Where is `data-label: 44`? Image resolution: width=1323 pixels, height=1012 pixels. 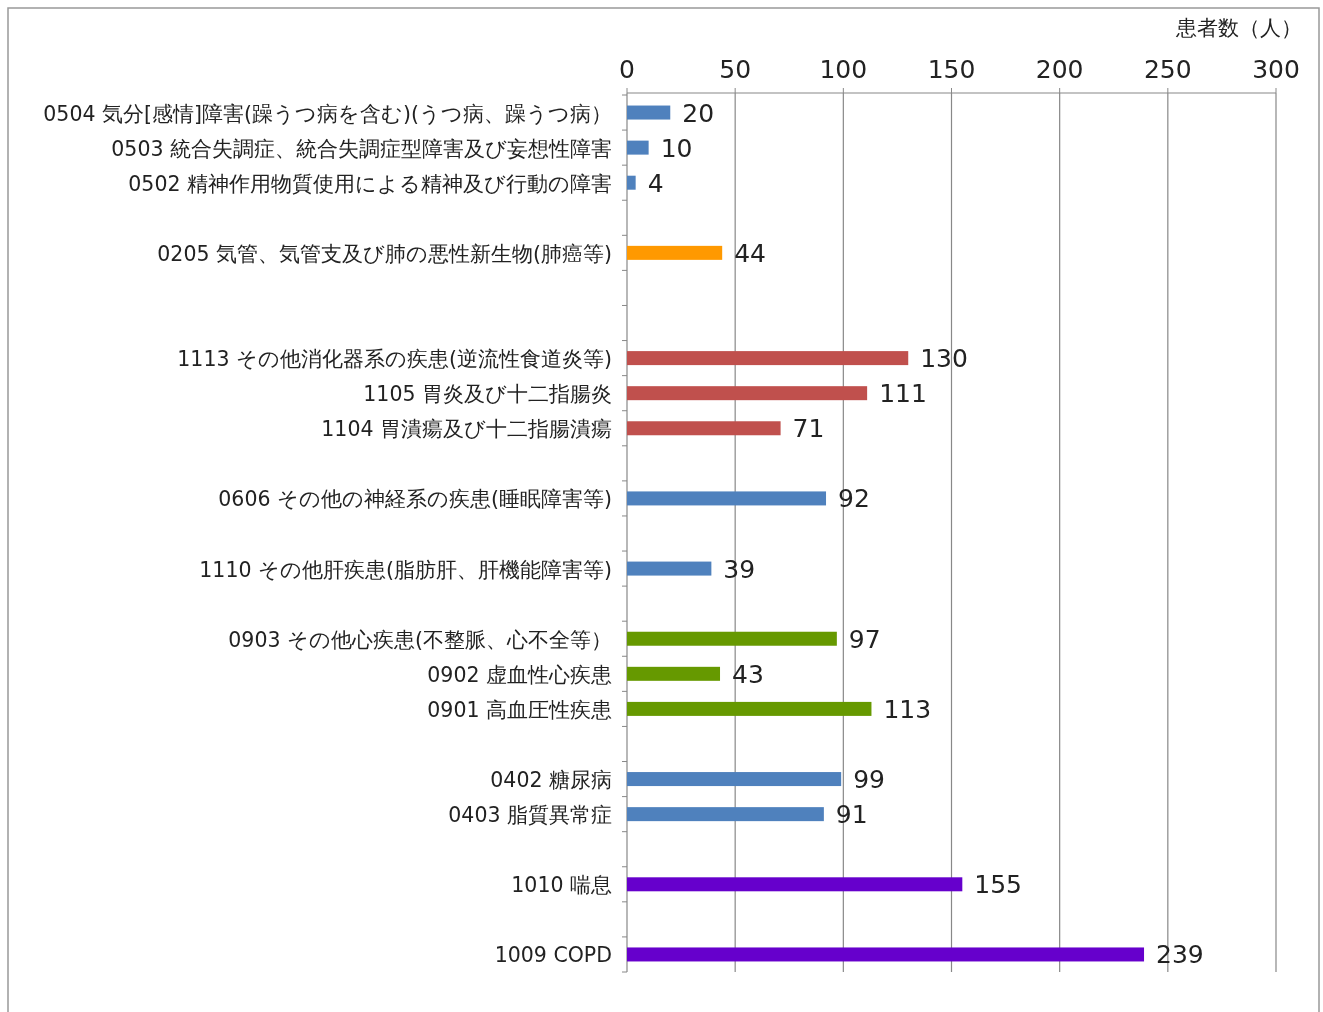 data-label: 44 is located at coordinates (750, 253).